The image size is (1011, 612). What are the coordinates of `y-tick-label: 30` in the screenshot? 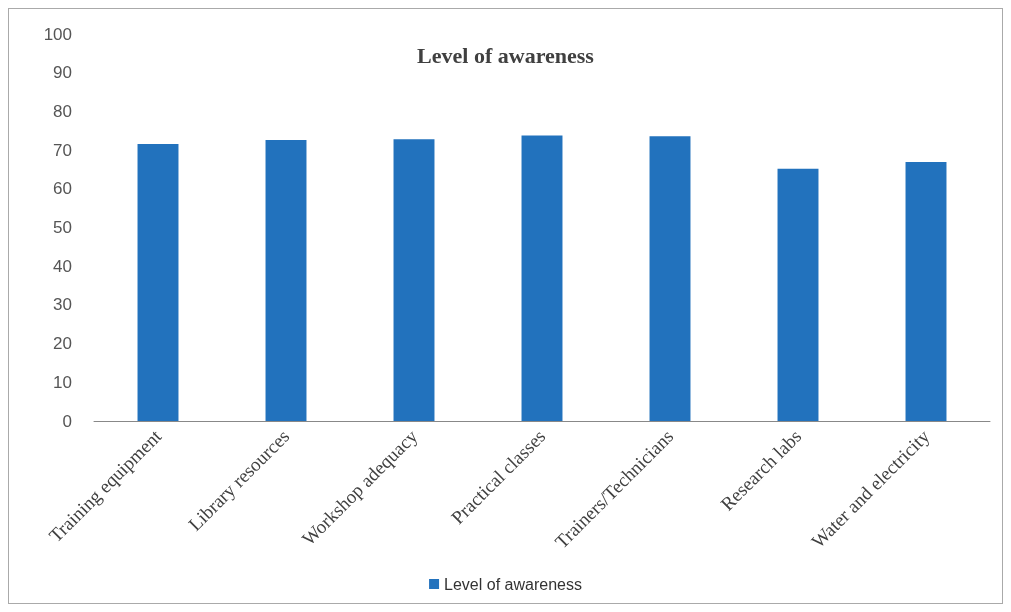 It's located at (62, 305).